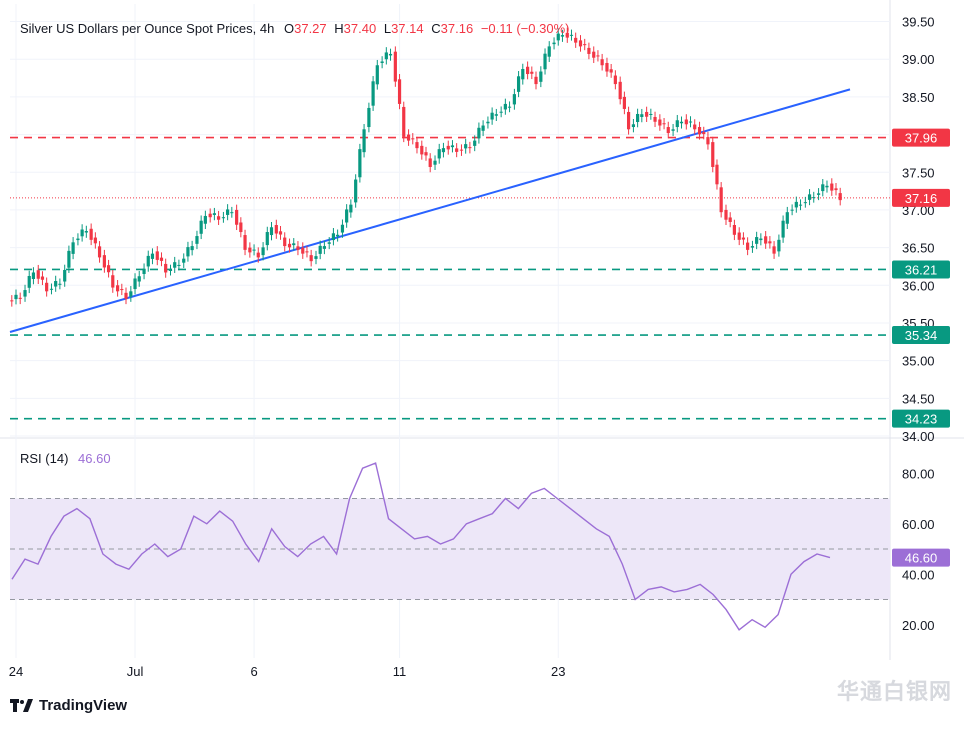 Image resolution: width=964 pixels, height=733 pixels. Describe the element at coordinates (21, 705) in the screenshot. I see `tradingview-logo-icon` at that location.